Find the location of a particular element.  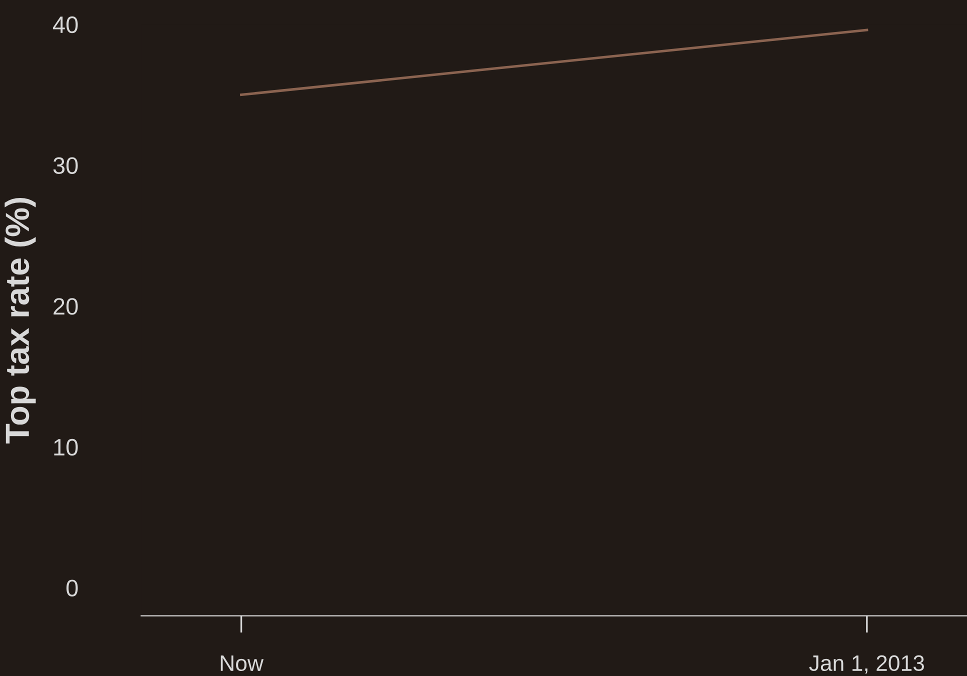

y-axis-title: Top tax rate (%) is located at coordinates (20, 321).